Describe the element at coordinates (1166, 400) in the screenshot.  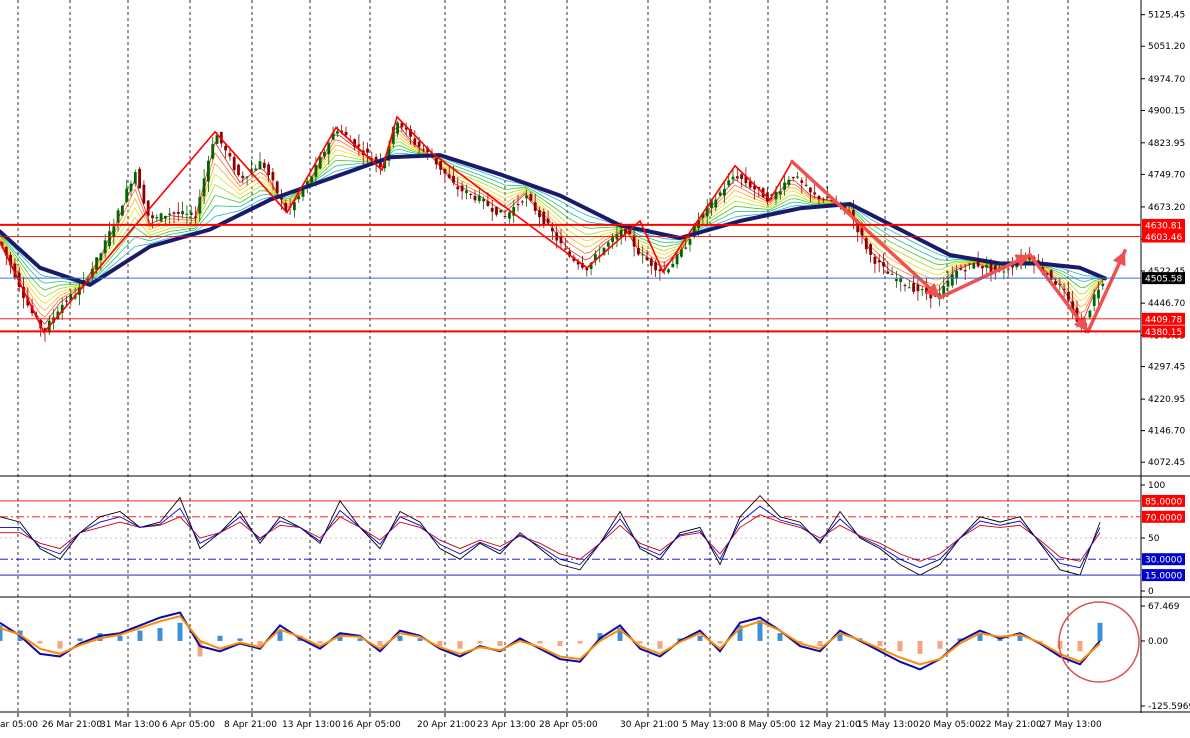
I see `price-tick-label: 4220.95` at that location.